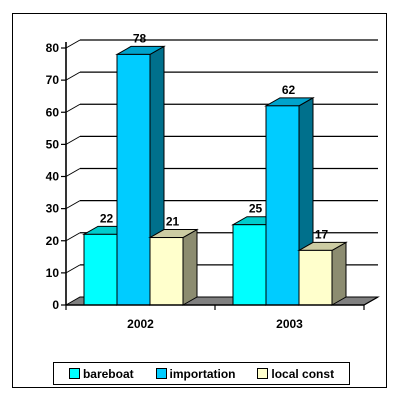  What do you see at coordinates (289, 90) in the screenshot?
I see `data-label-importation-2003: 62` at bounding box center [289, 90].